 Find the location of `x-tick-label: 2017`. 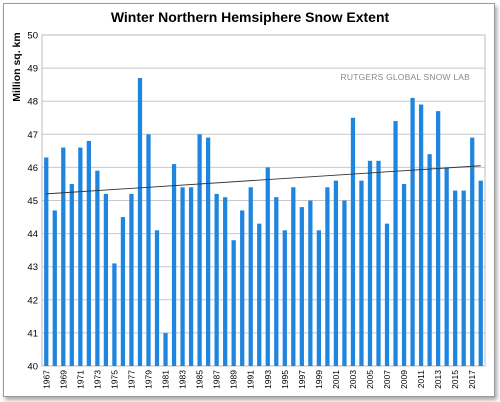

x-tick-label: 2017 is located at coordinates (472, 379).